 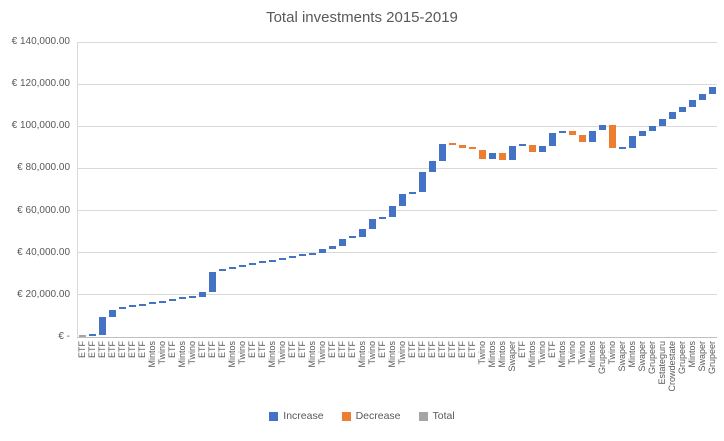 I want to click on decrease-swatch-icon, so click(x=346, y=416).